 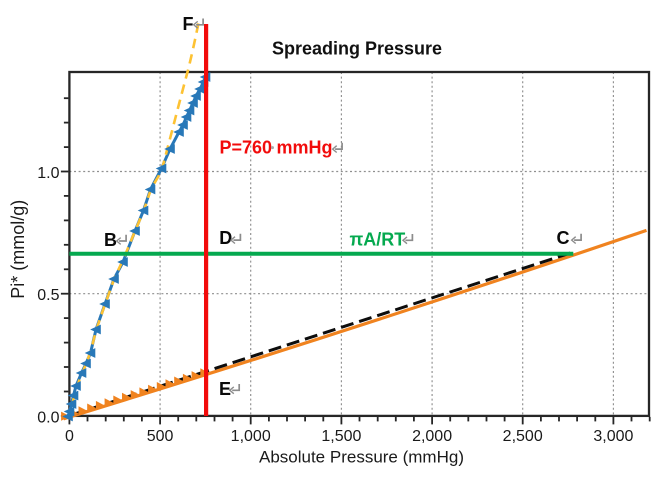 I want to click on svg-text: E, so click(x=225, y=389).